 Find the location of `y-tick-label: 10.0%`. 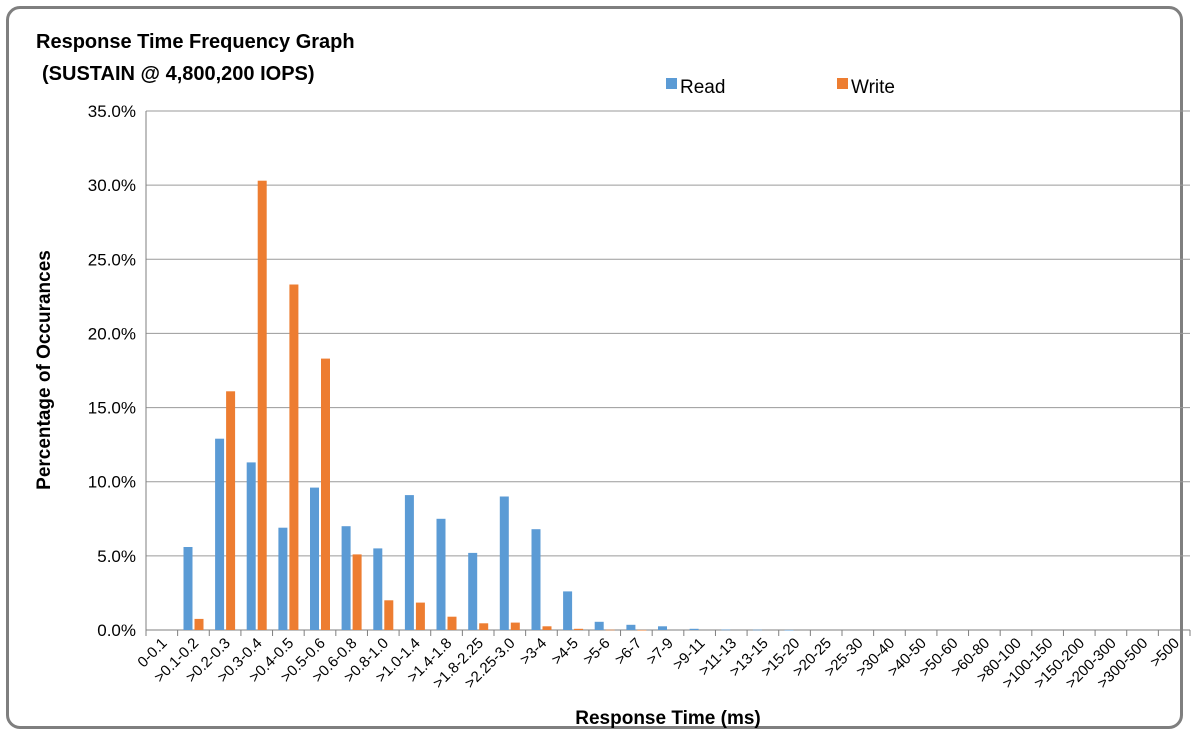

y-tick-label: 10.0% is located at coordinates (112, 482).